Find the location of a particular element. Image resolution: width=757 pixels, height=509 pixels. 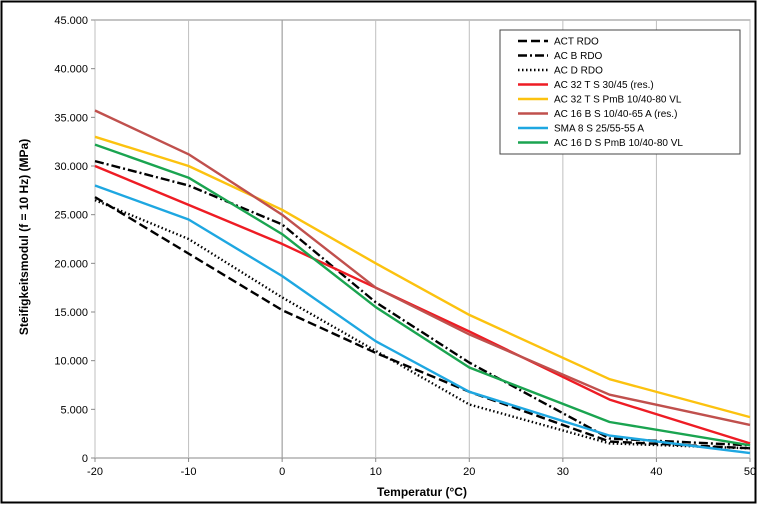

legend-label: AC 16 D S PmB 10/40-80 VL is located at coordinates (618, 143).